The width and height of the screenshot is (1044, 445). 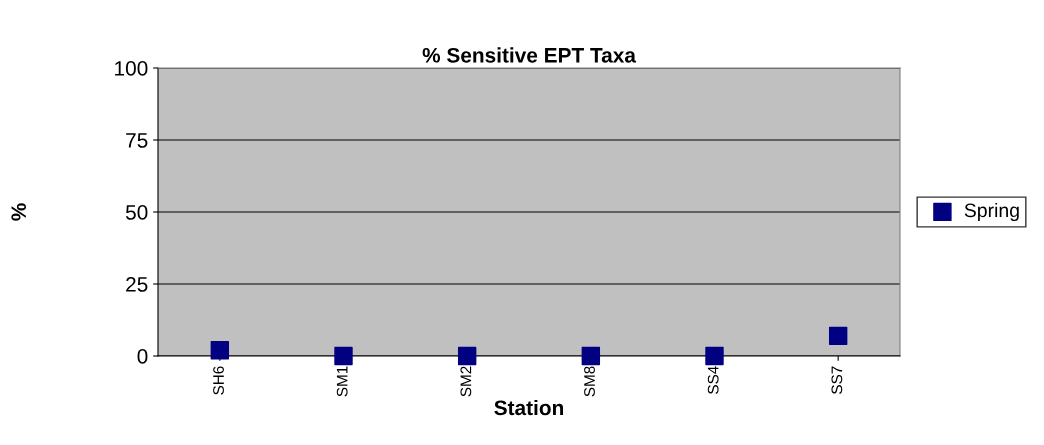 What do you see at coordinates (136, 212) in the screenshot?
I see `y-tick-label: 50` at bounding box center [136, 212].